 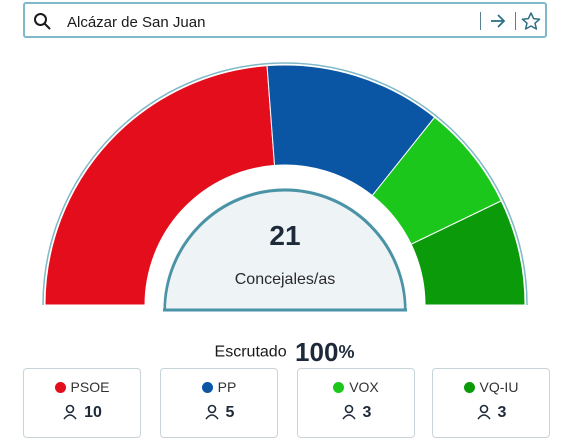 I want to click on party-card-pp: PP 5, so click(x=219, y=403).